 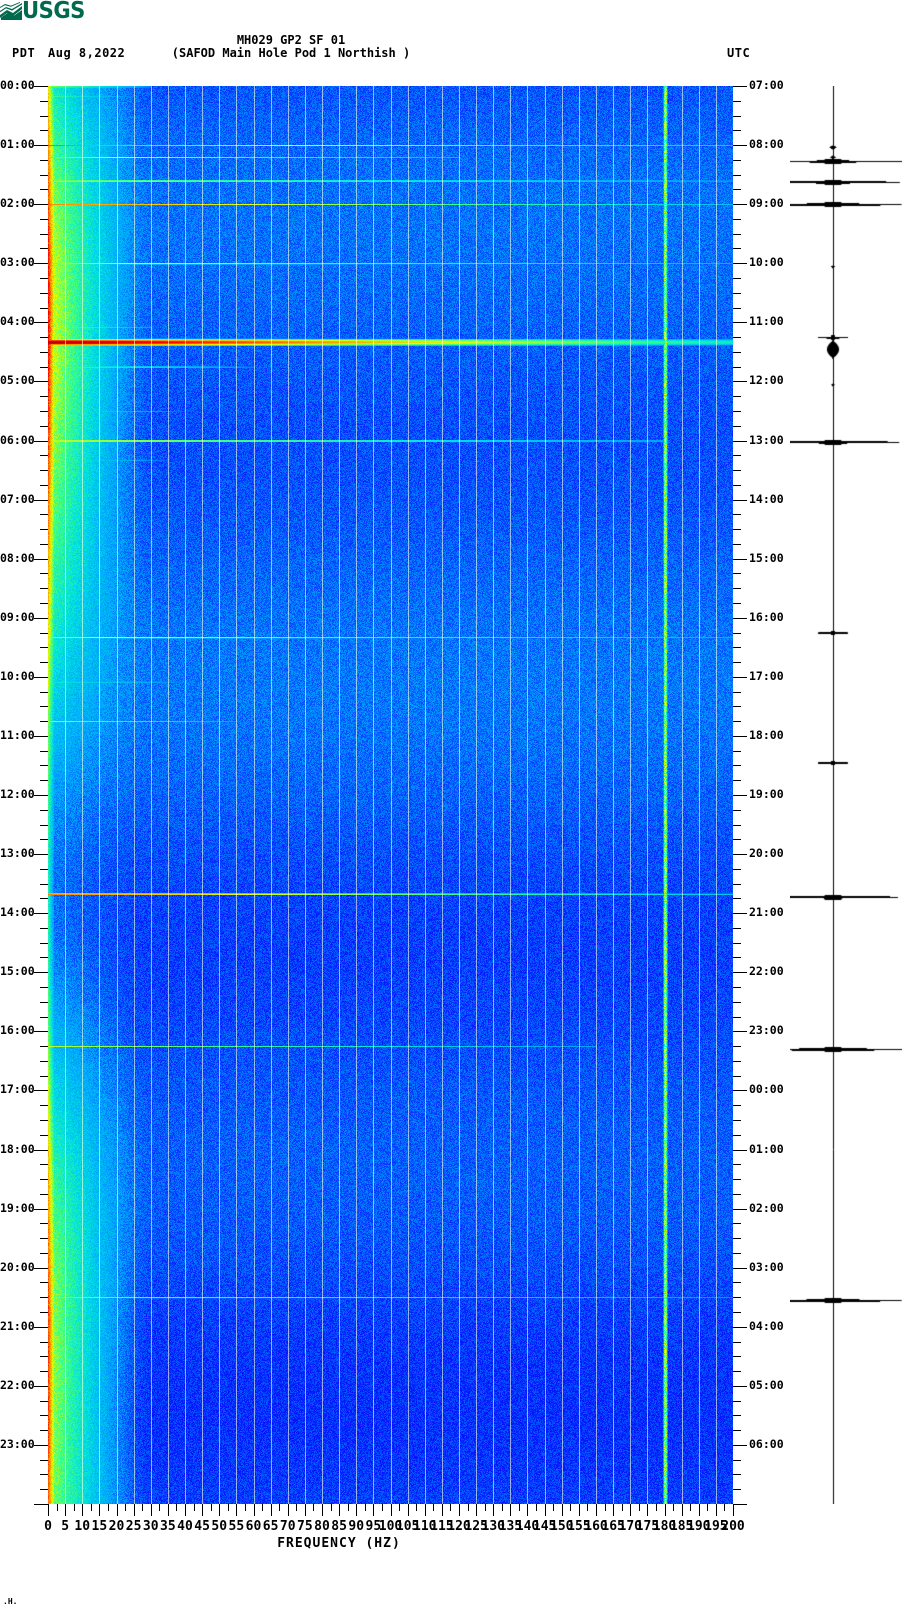 I want to click on time-label-left: 03:00, so click(x=17, y=262).